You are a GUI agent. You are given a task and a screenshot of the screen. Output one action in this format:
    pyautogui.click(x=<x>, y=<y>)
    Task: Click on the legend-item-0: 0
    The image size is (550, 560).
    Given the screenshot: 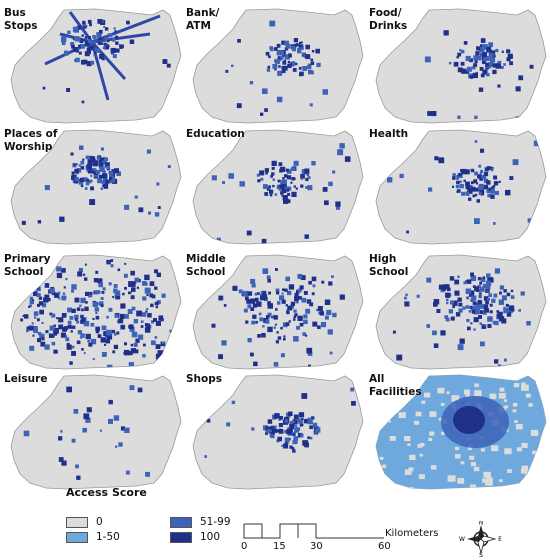 What is the action you would take?
    pyautogui.click(x=84, y=522)
    